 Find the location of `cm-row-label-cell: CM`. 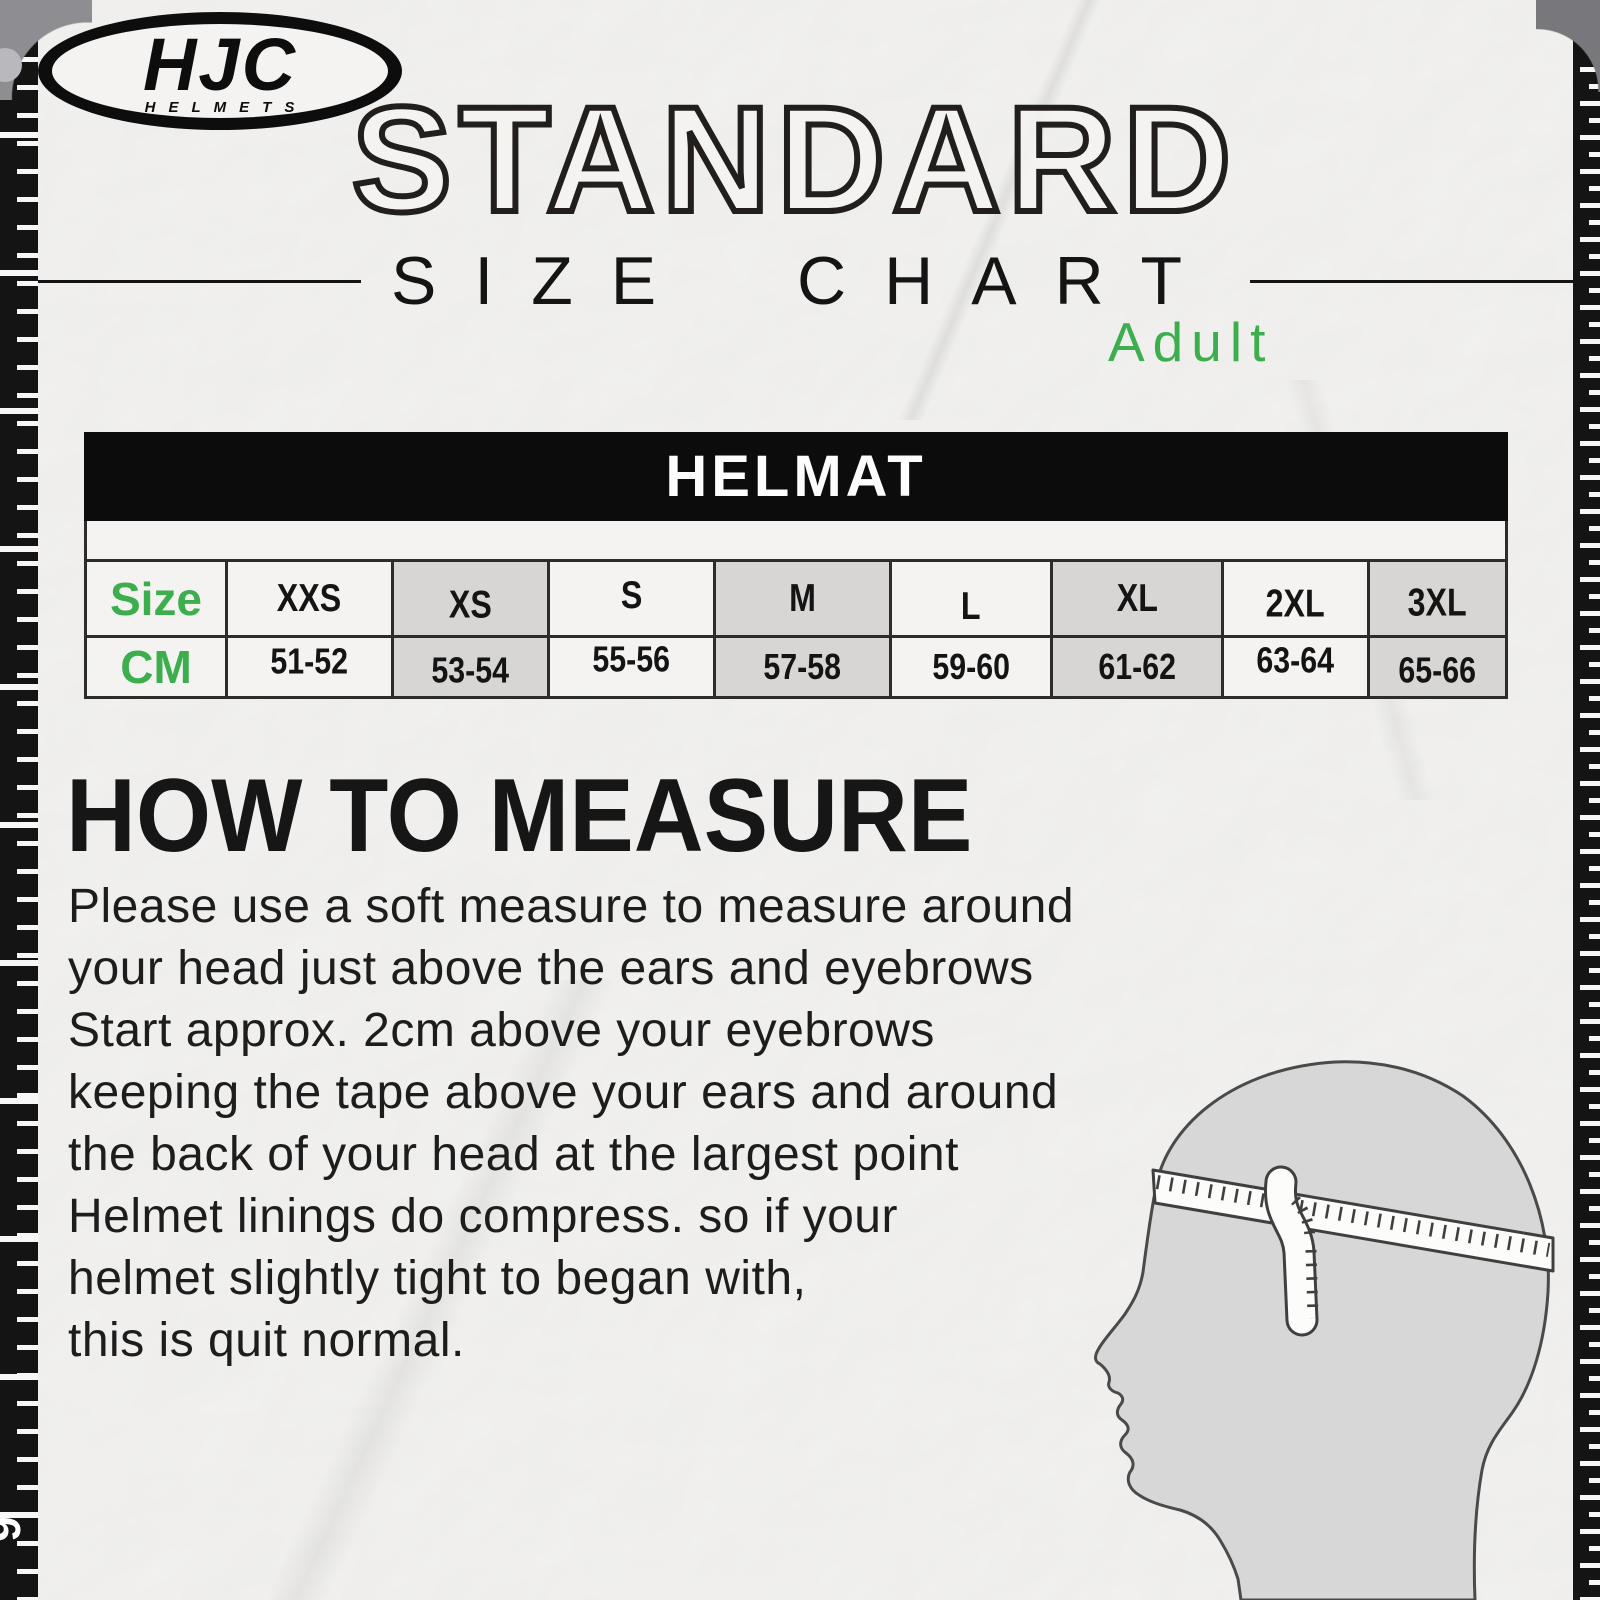

cm-row-label-cell: CM is located at coordinates (156, 667).